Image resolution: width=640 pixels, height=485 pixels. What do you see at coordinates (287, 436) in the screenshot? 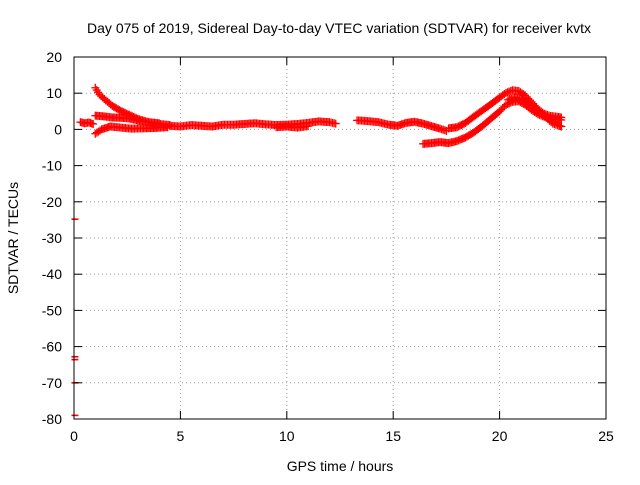
I see `x-tick-label: 10` at bounding box center [287, 436].